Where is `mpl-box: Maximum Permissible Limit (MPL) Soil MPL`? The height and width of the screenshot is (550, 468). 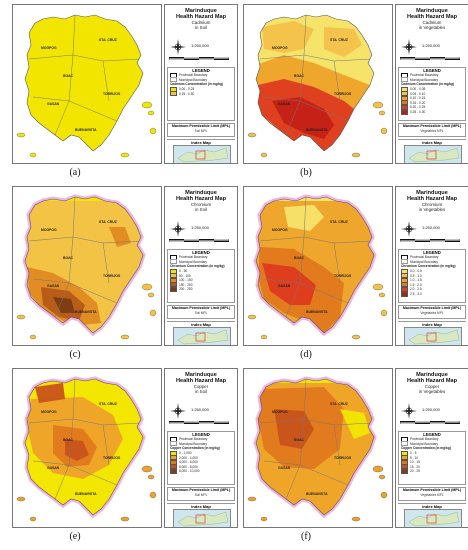
mpl-box: Maximum Permissible Limit (MPL) Soil MPL is located at coordinates (201, 130).